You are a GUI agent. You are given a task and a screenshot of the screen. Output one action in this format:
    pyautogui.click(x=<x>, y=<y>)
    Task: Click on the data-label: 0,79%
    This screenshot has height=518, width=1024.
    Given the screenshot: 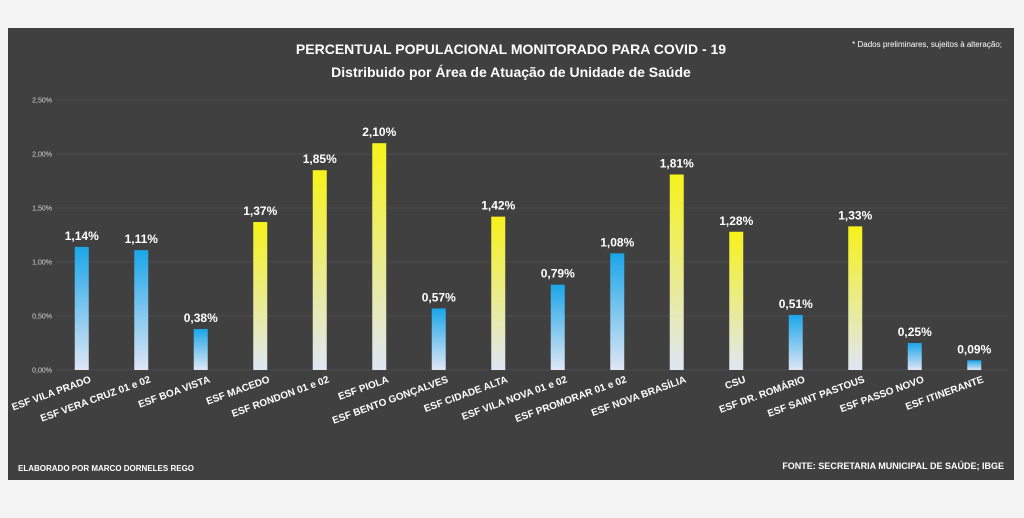 What is the action you would take?
    pyautogui.click(x=558, y=274)
    